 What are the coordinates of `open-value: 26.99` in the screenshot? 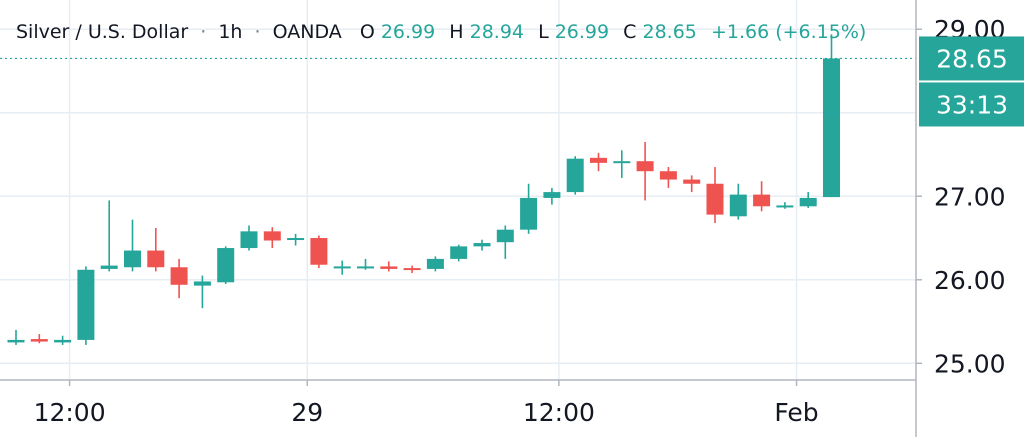 It's located at (408, 32).